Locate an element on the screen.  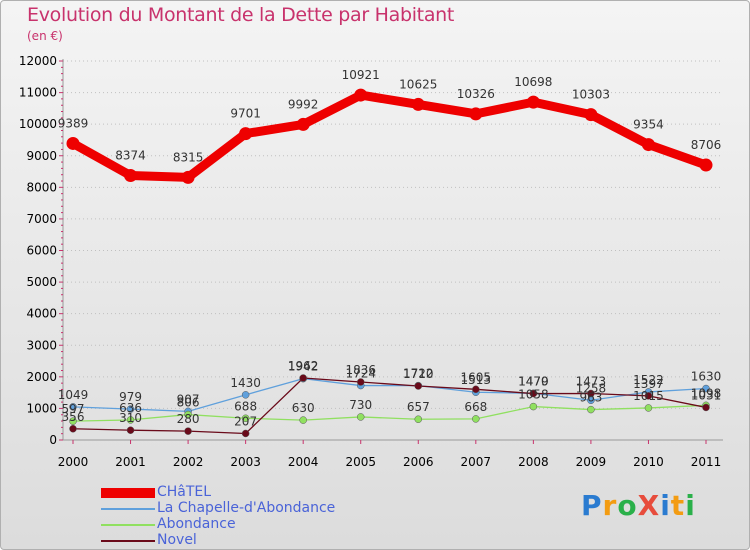
series-line-Novel is located at coordinates (389, 406).